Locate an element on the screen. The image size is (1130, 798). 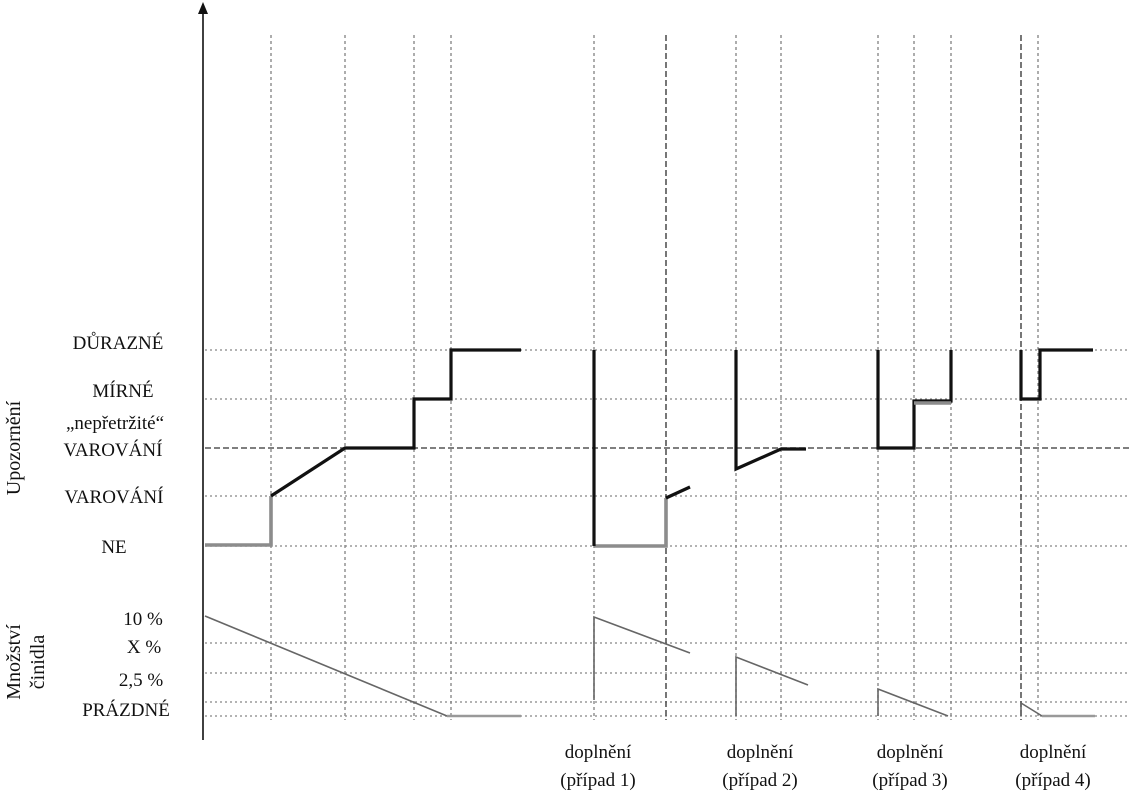
event-label-case3-line1: doplnění is located at coordinates (910, 752).